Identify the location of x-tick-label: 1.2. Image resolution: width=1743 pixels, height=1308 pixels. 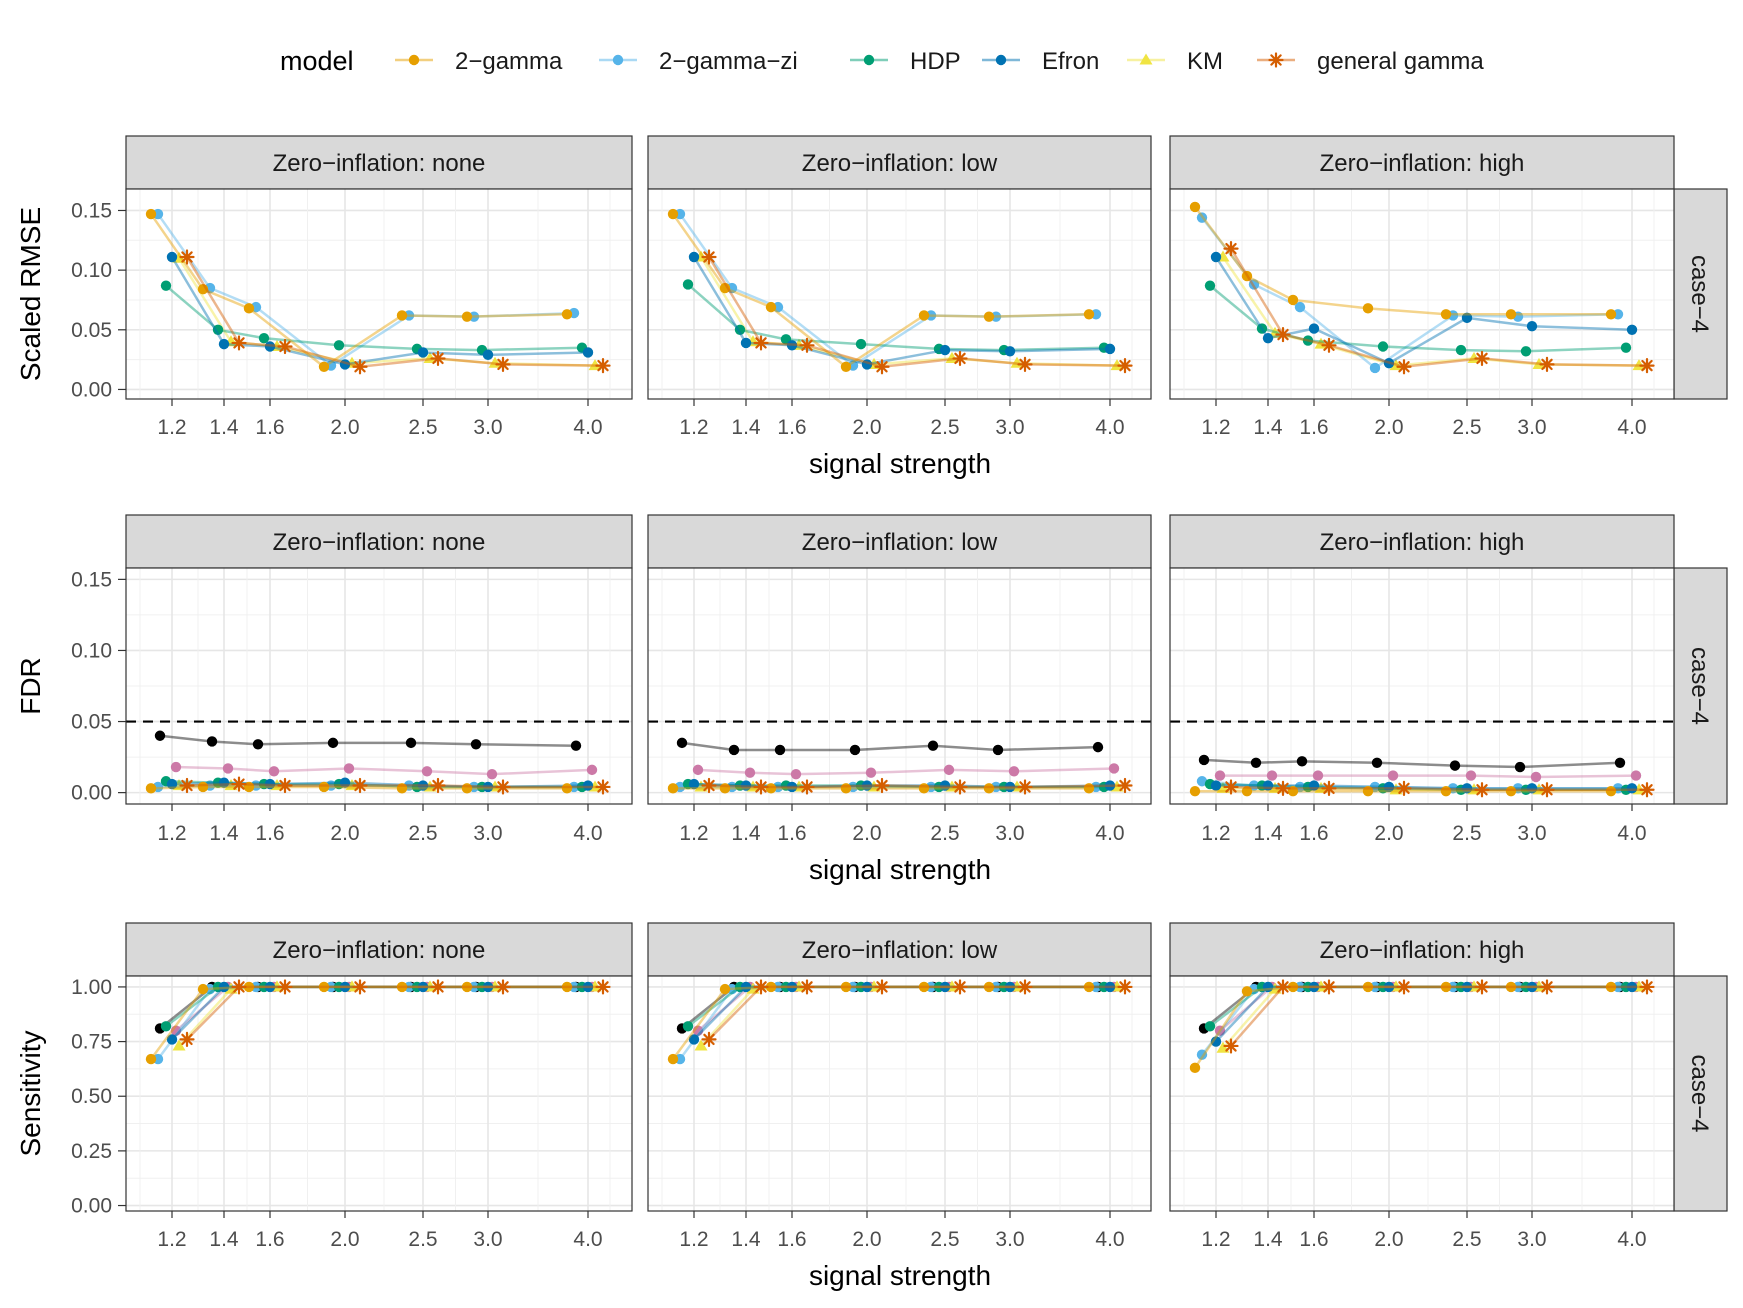
(693, 427).